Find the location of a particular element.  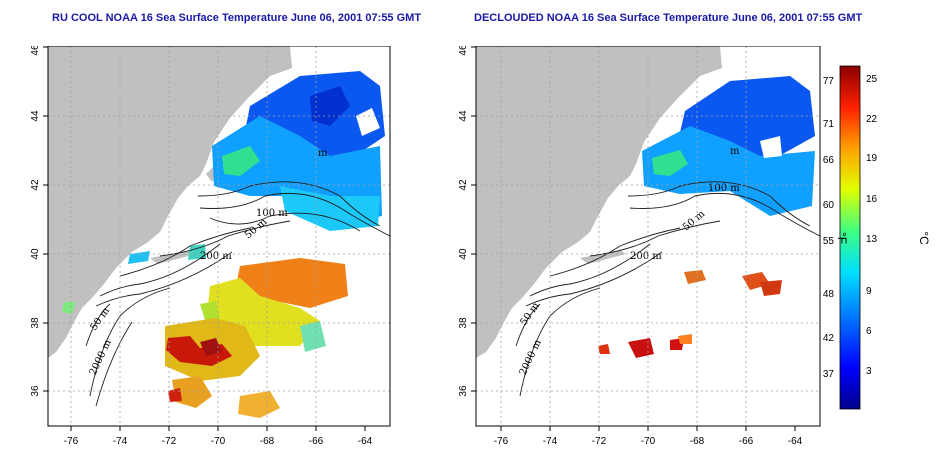

svg-text: 16 is located at coordinates (872, 199).